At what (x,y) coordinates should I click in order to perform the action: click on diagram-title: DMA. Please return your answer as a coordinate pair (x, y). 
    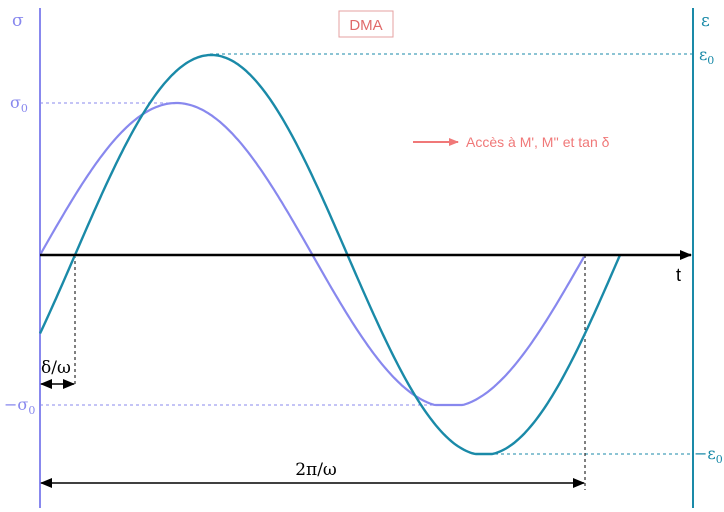
    Looking at the image, I should click on (365, 25).